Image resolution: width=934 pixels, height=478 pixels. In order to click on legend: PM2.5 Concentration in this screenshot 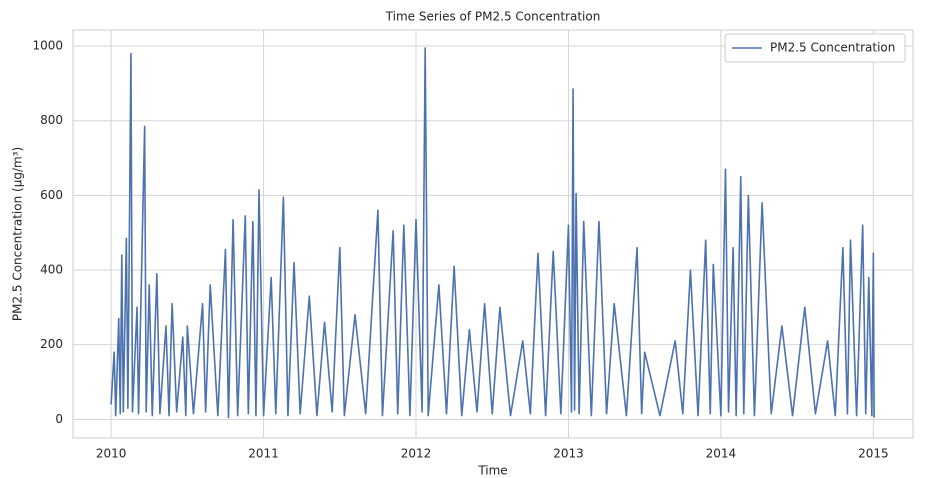, I will do `click(815, 48)`.